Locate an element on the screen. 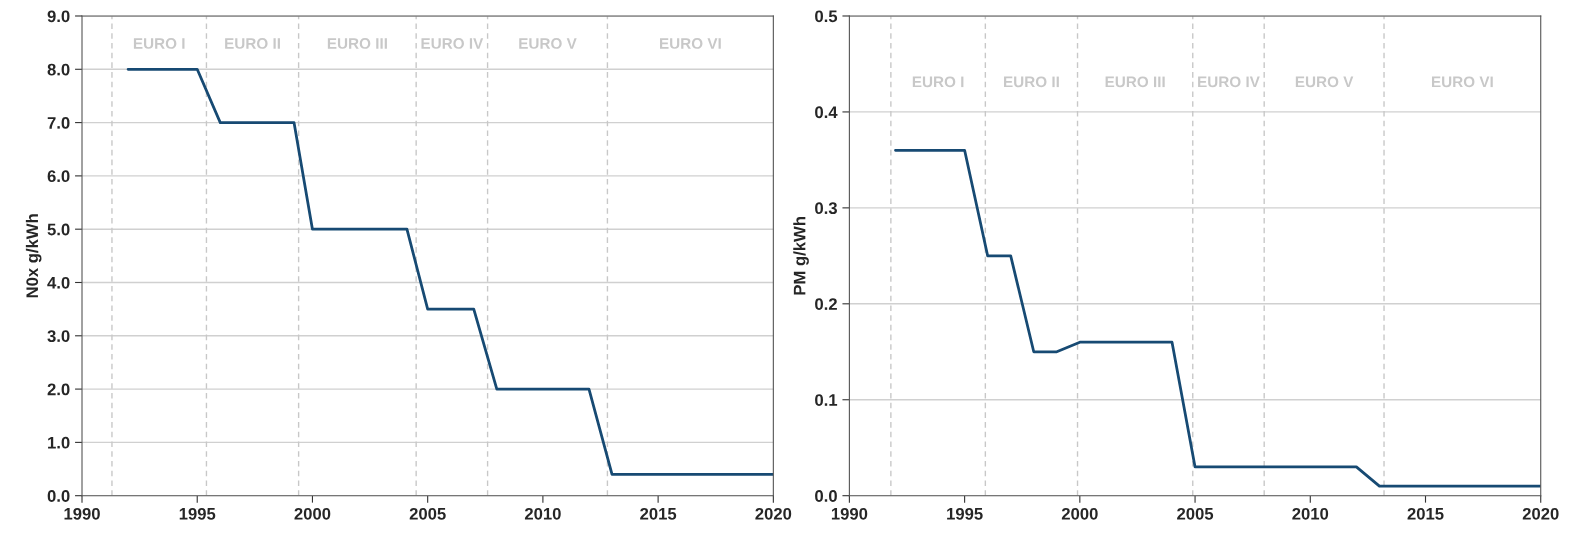 This screenshot has width=1577, height=533. y-tick-label: 2.0 is located at coordinates (58, 389).